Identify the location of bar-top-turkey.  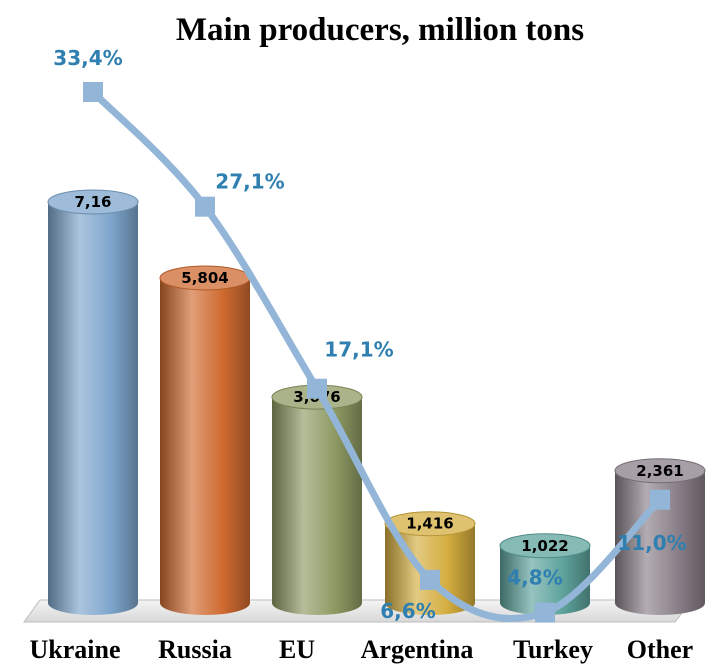
(545, 546).